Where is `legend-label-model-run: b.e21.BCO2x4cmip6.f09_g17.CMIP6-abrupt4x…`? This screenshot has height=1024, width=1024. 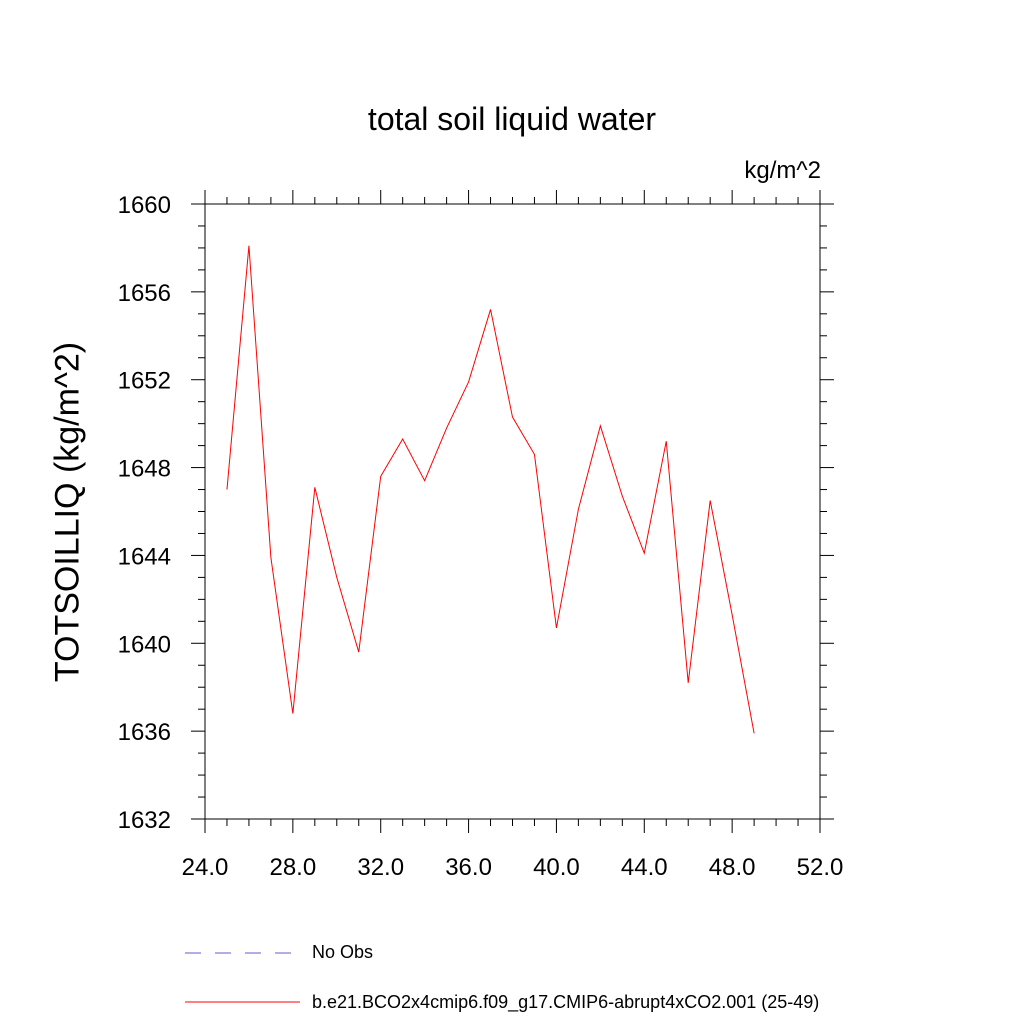 legend-label-model-run: b.e21.BCO2x4cmip6.f09_g17.CMIP6-abrupt4x… is located at coordinates (566, 1002).